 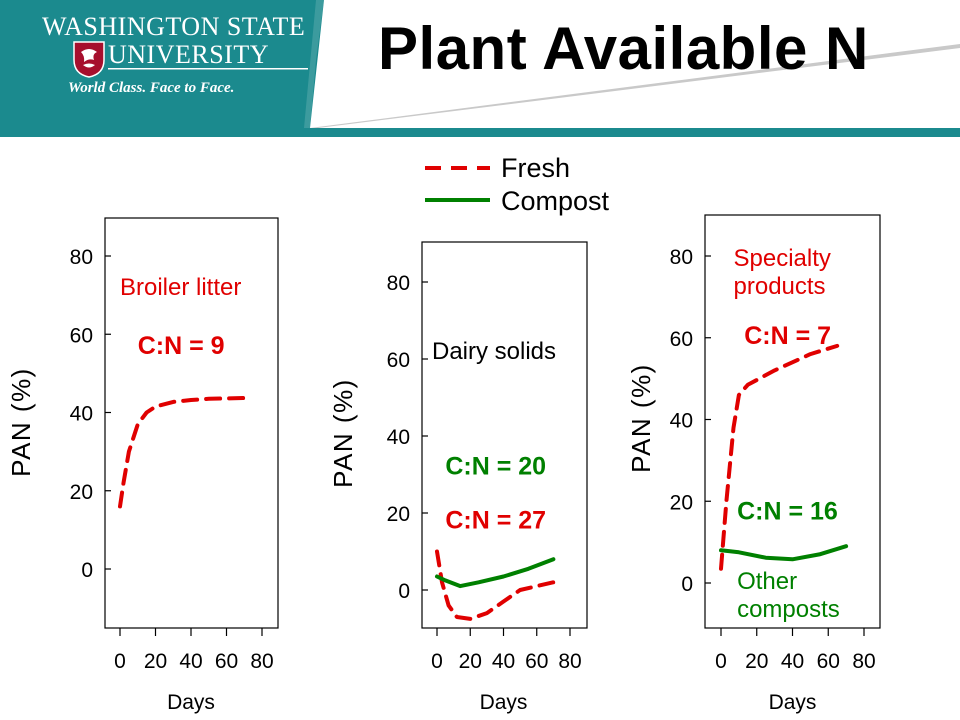 I want to click on chart-annotation: Dairy solids, so click(x=494, y=351).